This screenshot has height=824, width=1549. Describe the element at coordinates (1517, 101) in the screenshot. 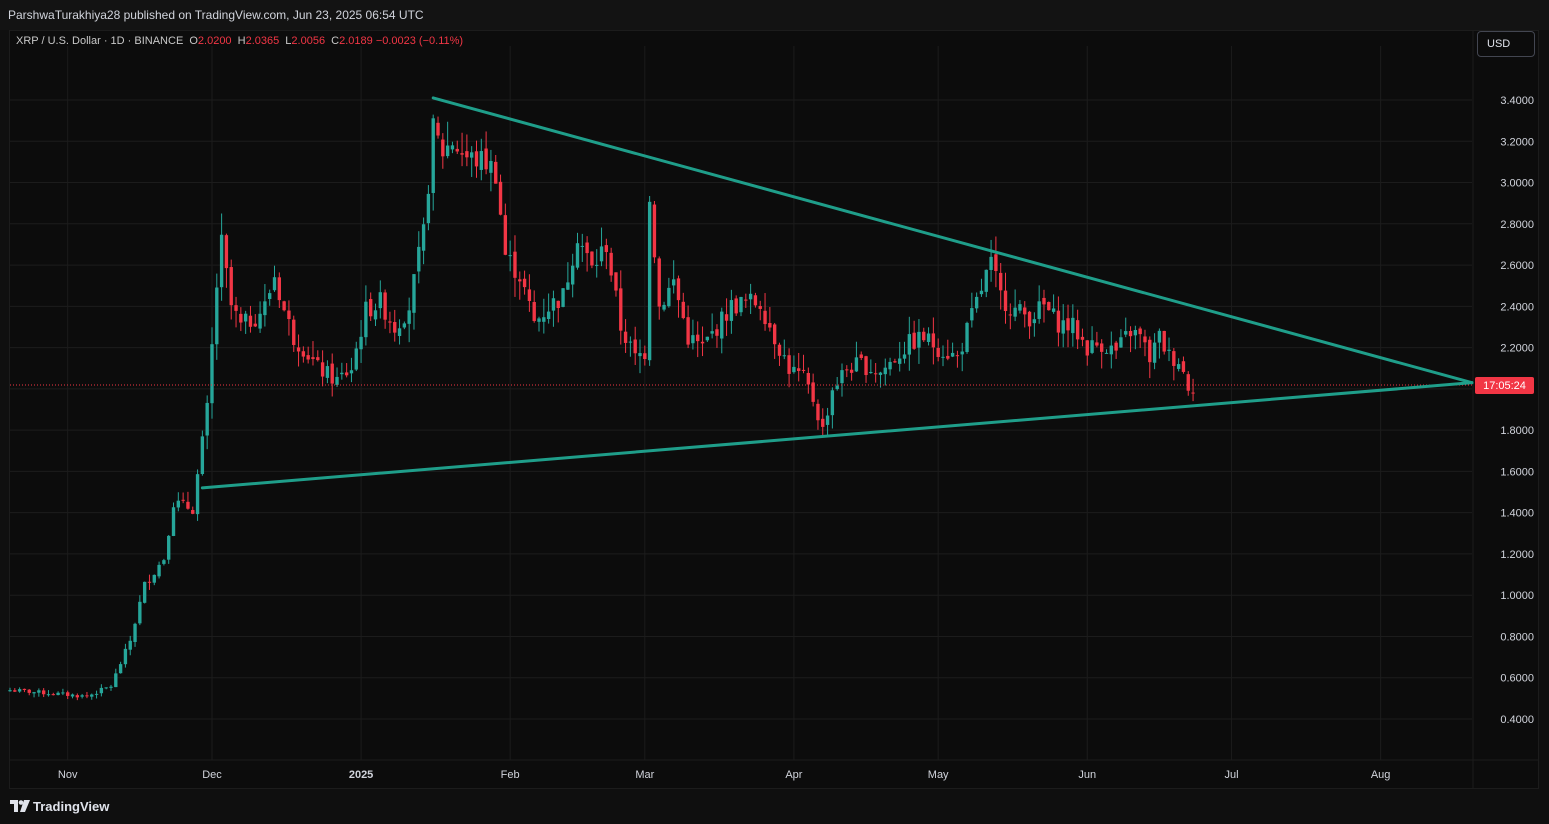

I see `y-tick-label: 3.4000` at that location.